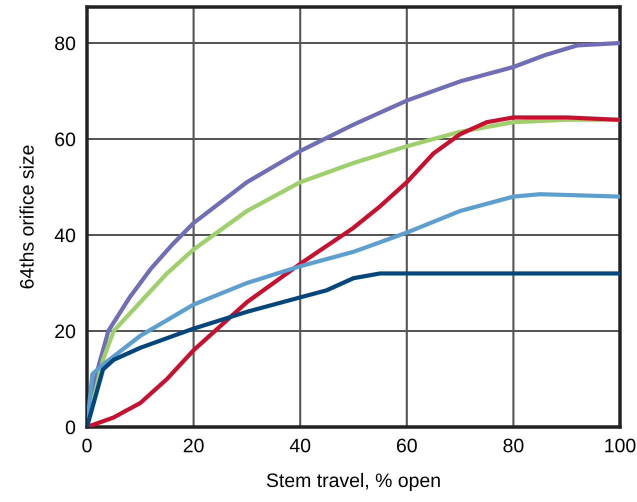 Image resolution: width=637 pixels, height=502 pixels. What do you see at coordinates (194, 445) in the screenshot?
I see `x-tick-label: 20` at bounding box center [194, 445].